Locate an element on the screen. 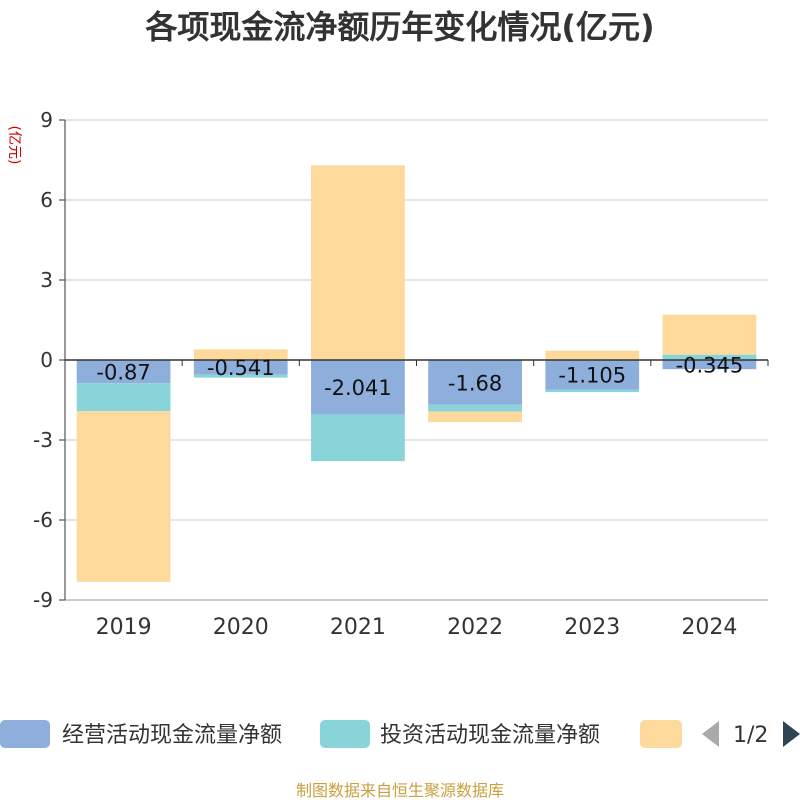 The height and width of the screenshot is (800, 800). legend: 经营活动现金流量净额 投资活动现金流量净额 1/2 is located at coordinates (400, 734).